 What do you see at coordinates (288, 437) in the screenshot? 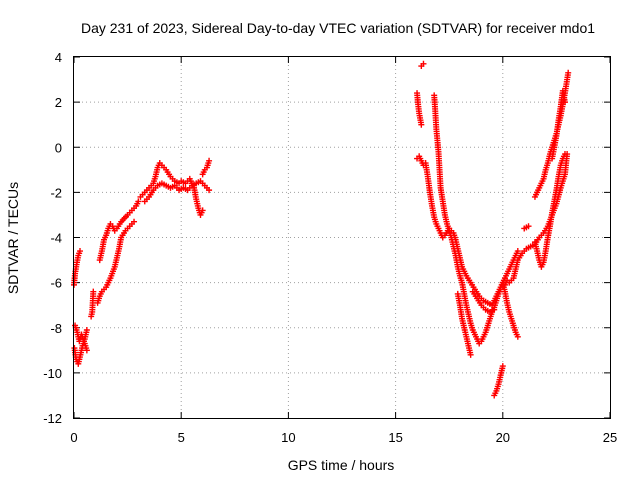
I see `x-tick-label: 10` at bounding box center [288, 437].